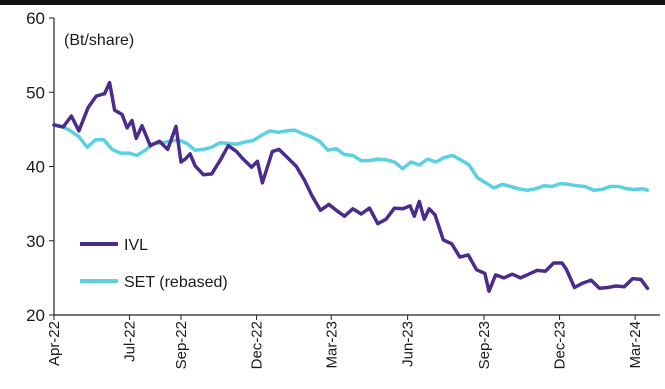 Image resolution: width=665 pixels, height=389 pixels. What do you see at coordinates (35, 18) in the screenshot?
I see `y-tick-label: 60` at bounding box center [35, 18].